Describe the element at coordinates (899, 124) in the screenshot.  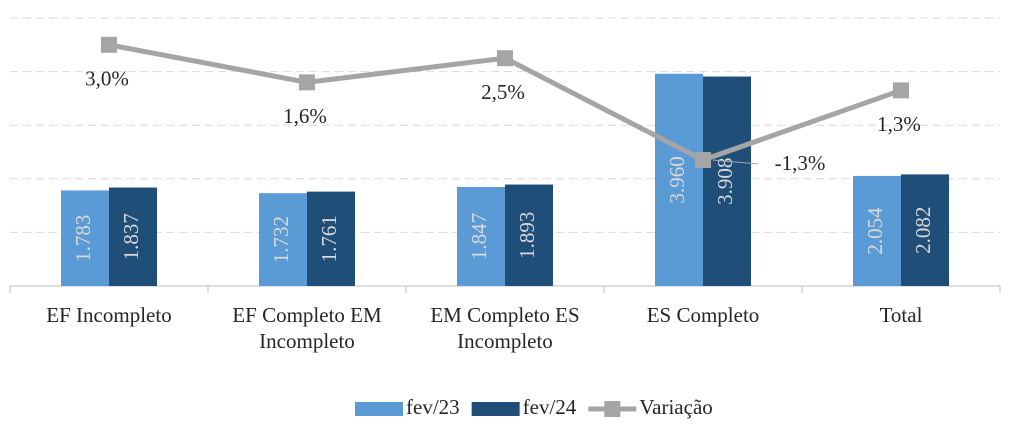
I see `line-value-label: 1,3%` at that location.